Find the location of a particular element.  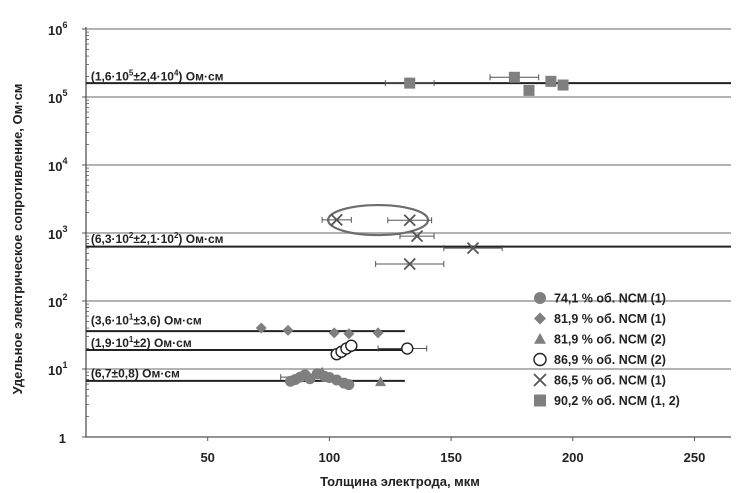

legend-marker-square is located at coordinates (540, 400).